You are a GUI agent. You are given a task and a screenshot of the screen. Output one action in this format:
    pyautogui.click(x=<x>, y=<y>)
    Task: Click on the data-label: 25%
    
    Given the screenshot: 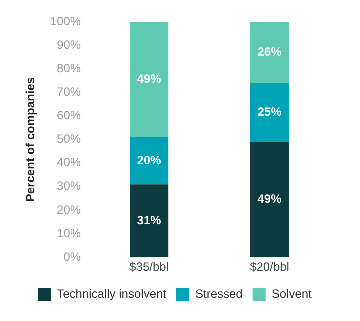 What is the action you would take?
    pyautogui.click(x=270, y=112)
    